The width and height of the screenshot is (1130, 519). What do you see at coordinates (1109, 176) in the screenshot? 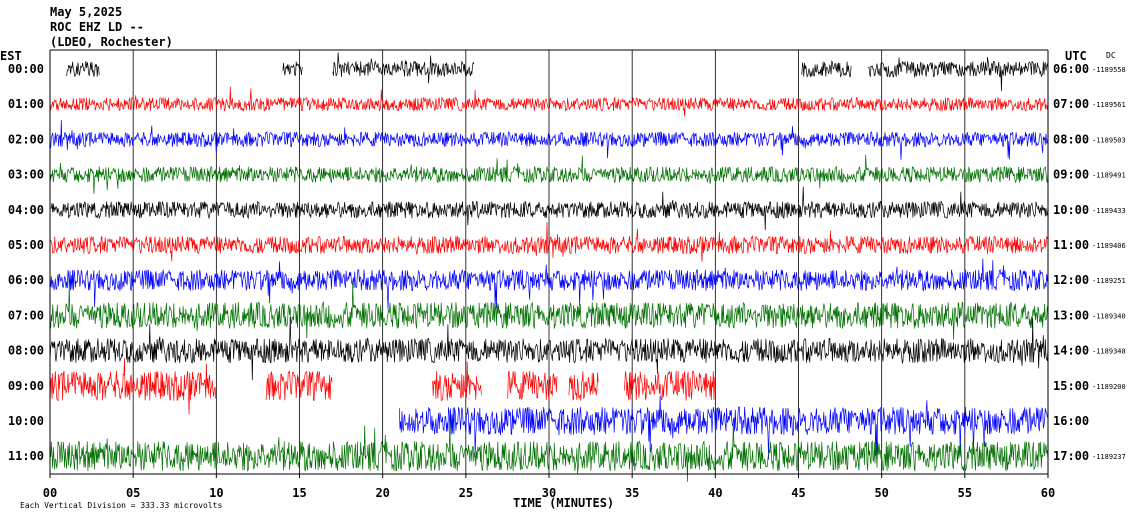
I see `dc-offset-label: -1189491` at bounding box center [1109, 176].